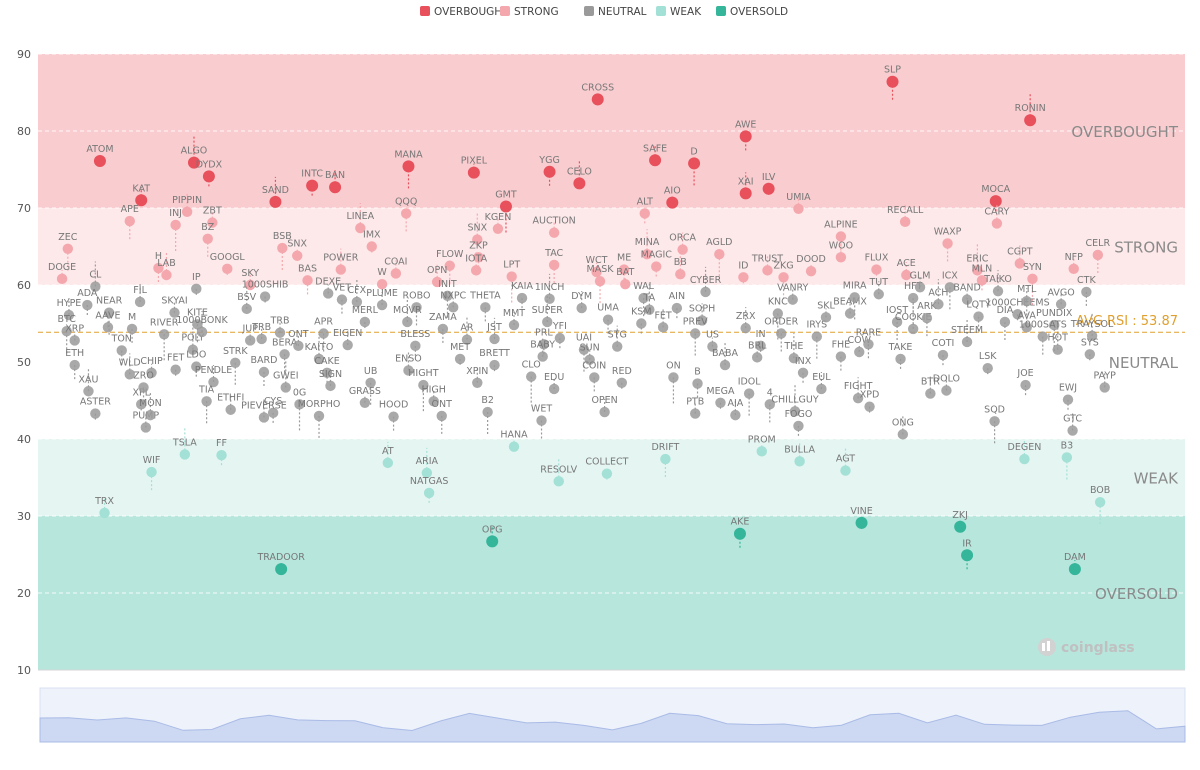 The image size is (1200, 770). Describe the element at coordinates (622, 382) in the screenshot. I see `data-point-red` at that location.